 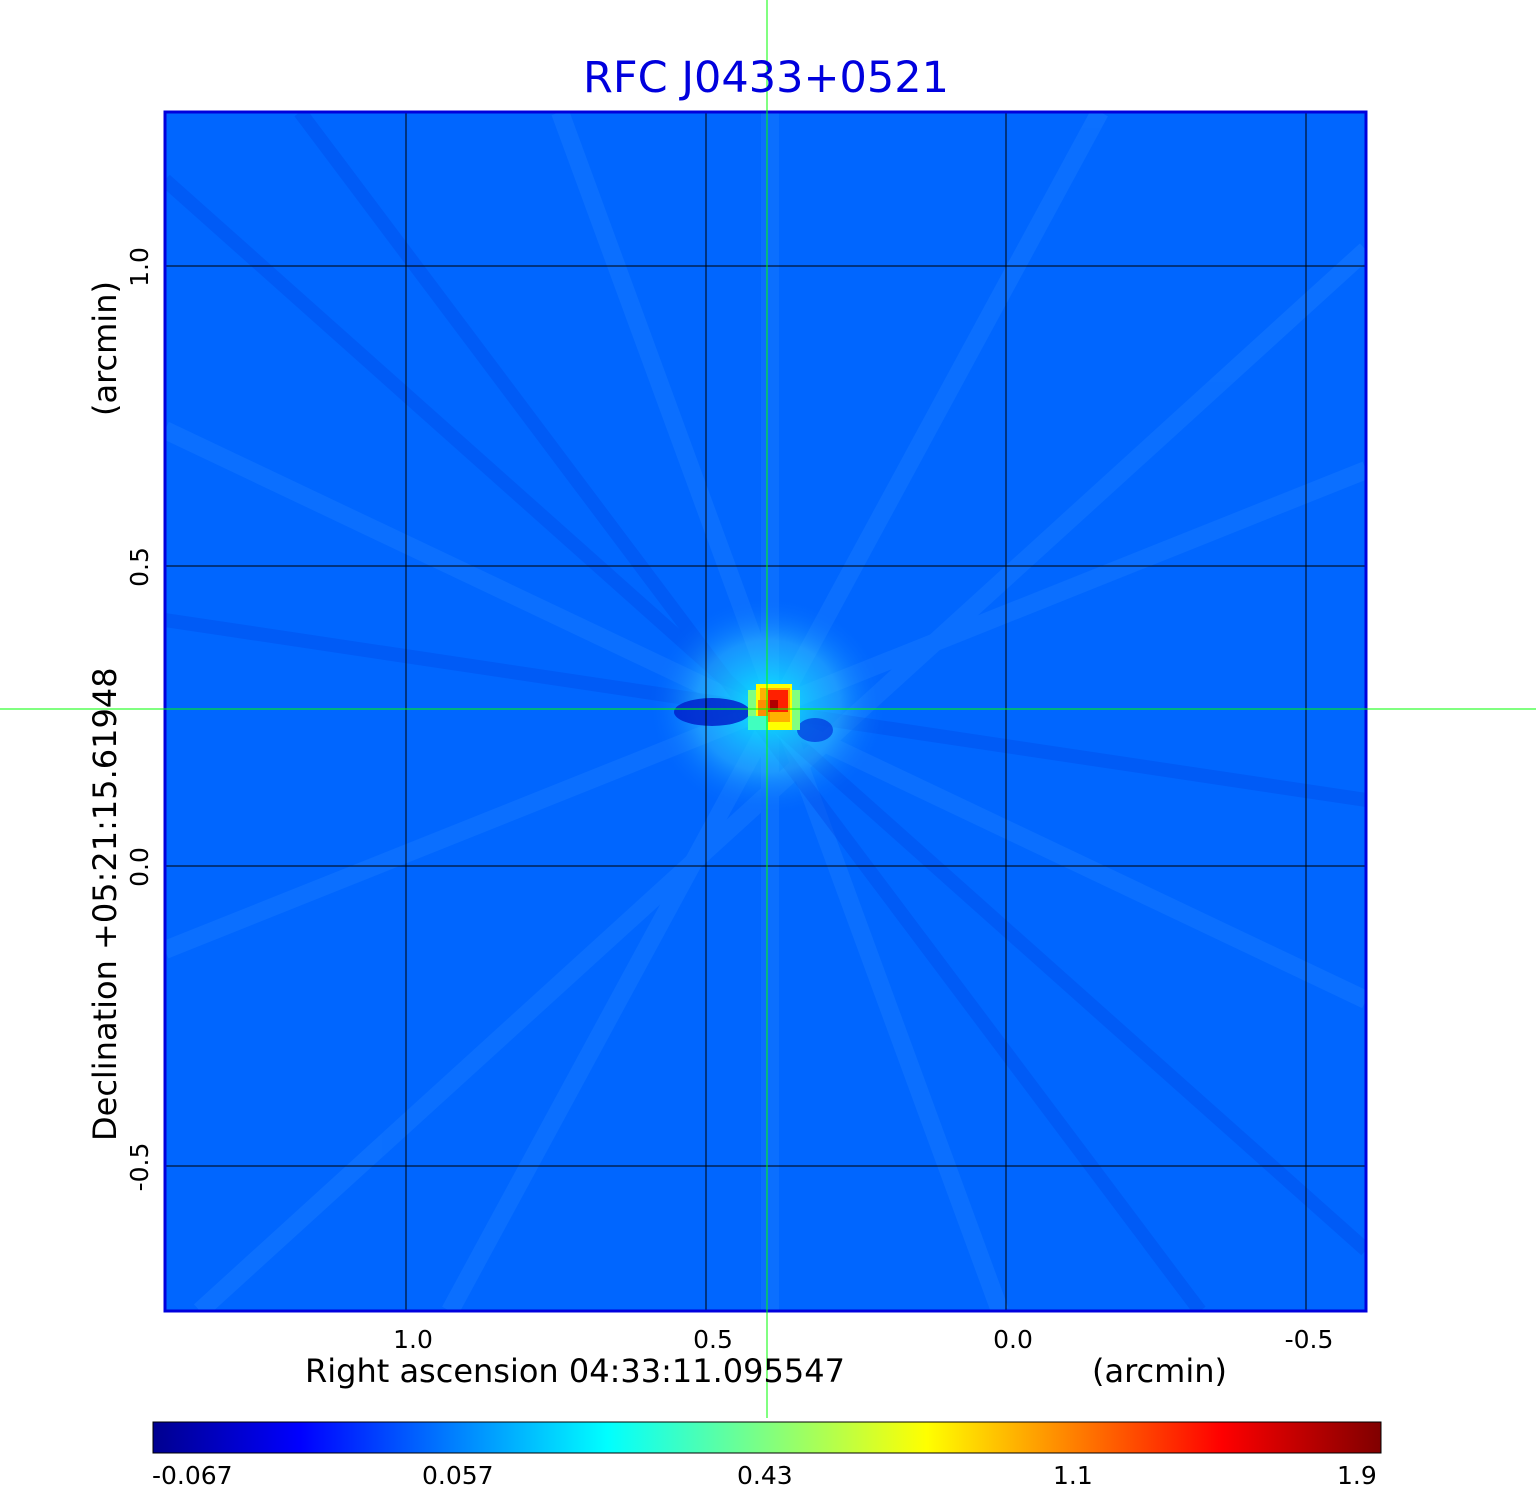 What do you see at coordinates (765, 1475) in the screenshot?
I see `colorbar-tick-label: 0.43` at bounding box center [765, 1475].